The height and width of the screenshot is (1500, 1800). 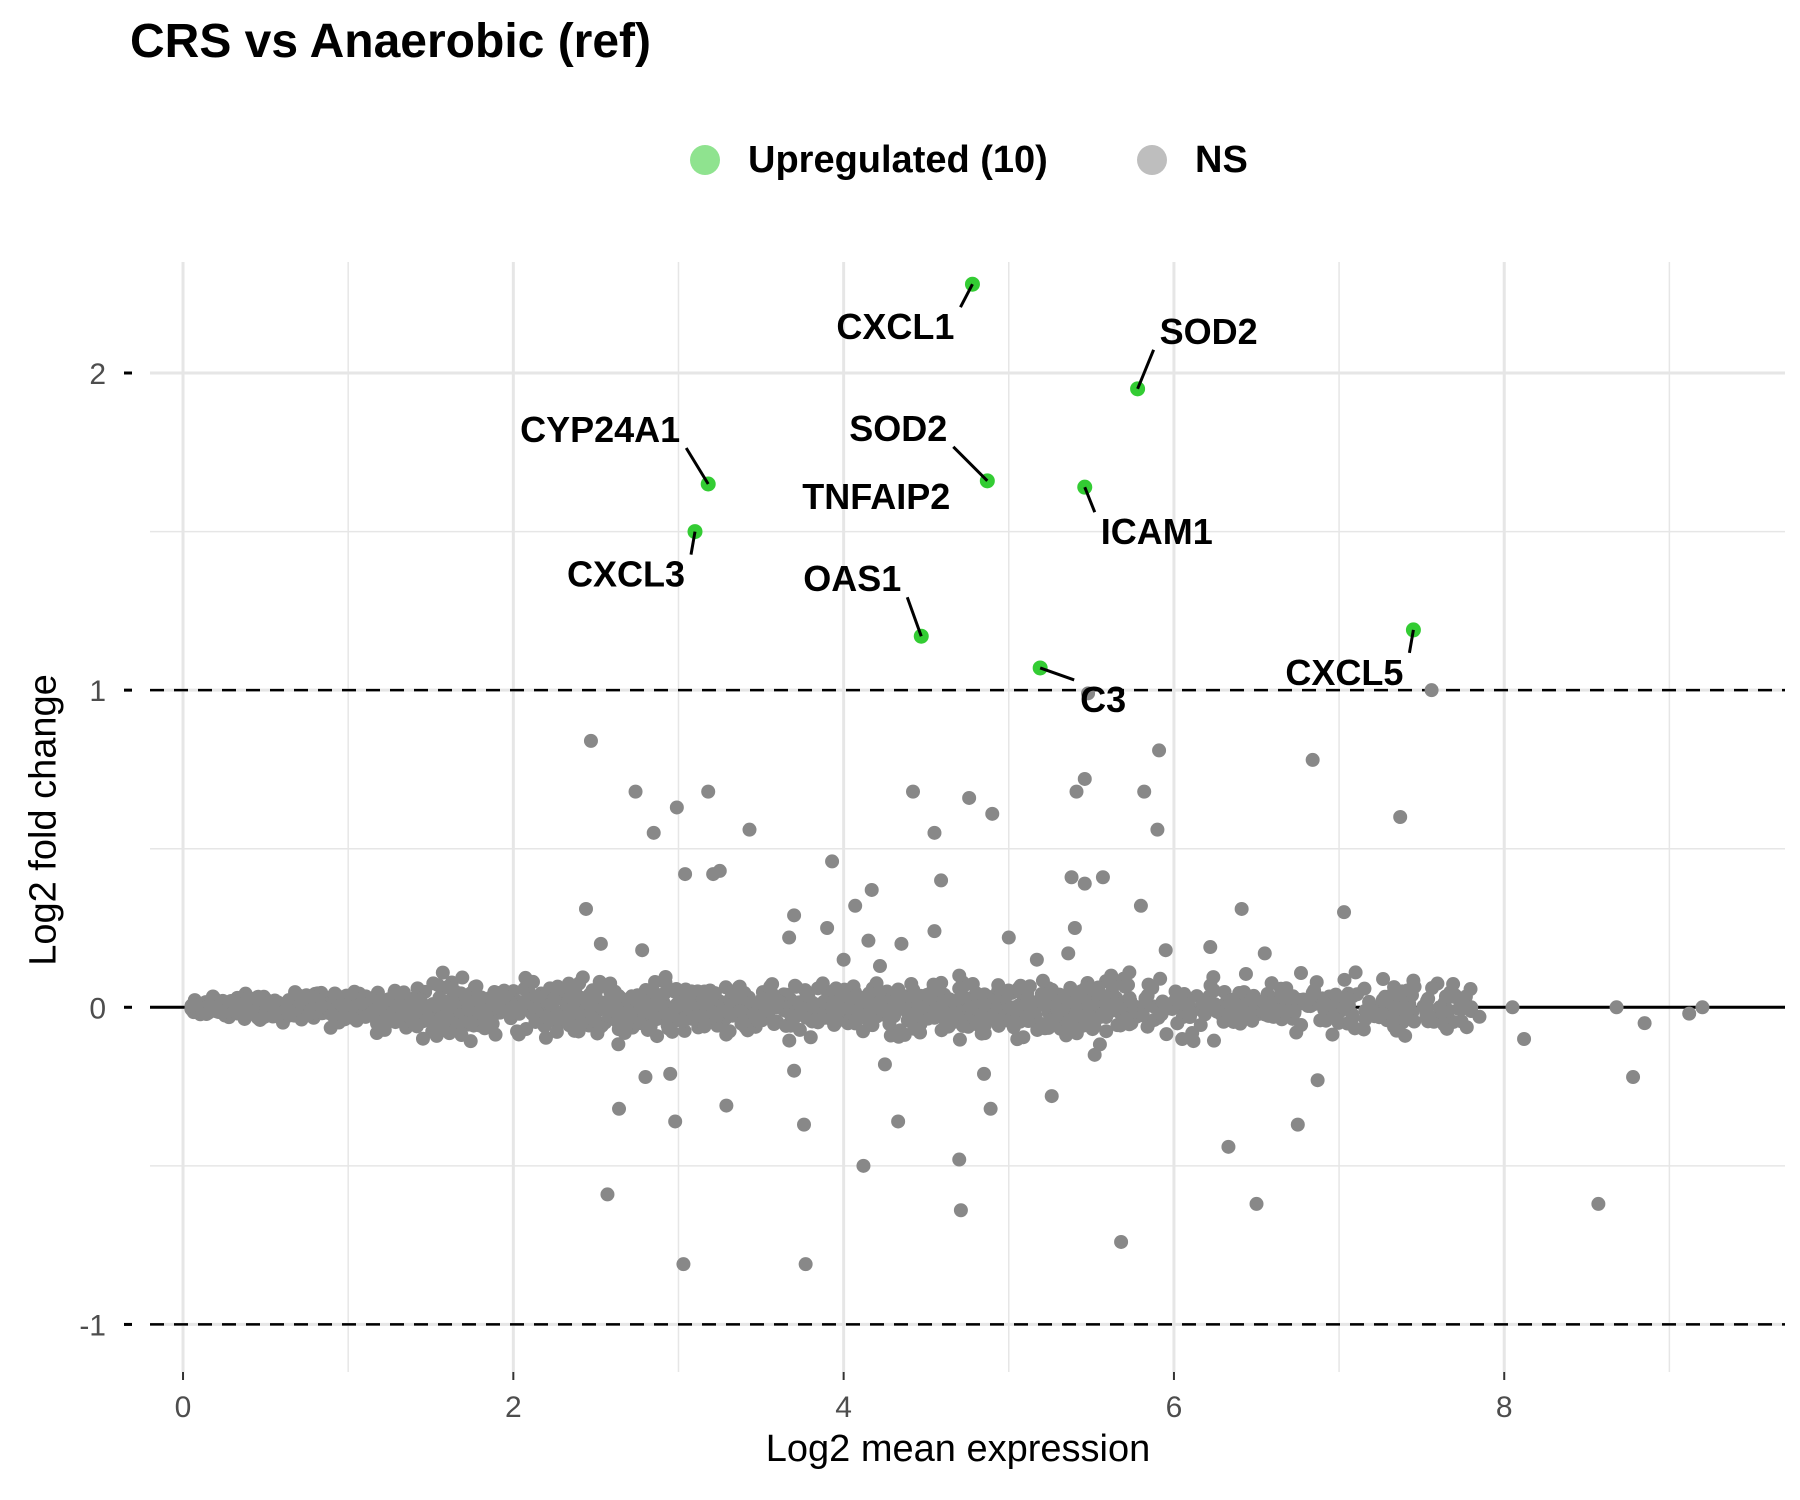 What do you see at coordinates (97, 374) in the screenshot?
I see `y-tick-label: 2` at bounding box center [97, 374].